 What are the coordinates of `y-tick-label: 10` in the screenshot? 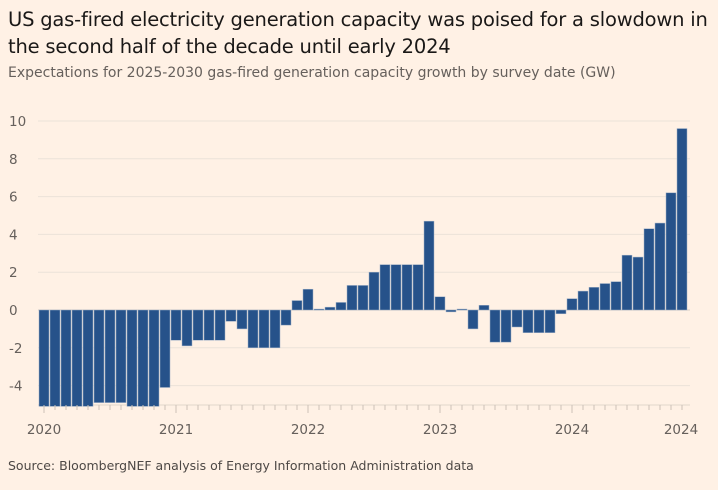 It's located at (17, 122).